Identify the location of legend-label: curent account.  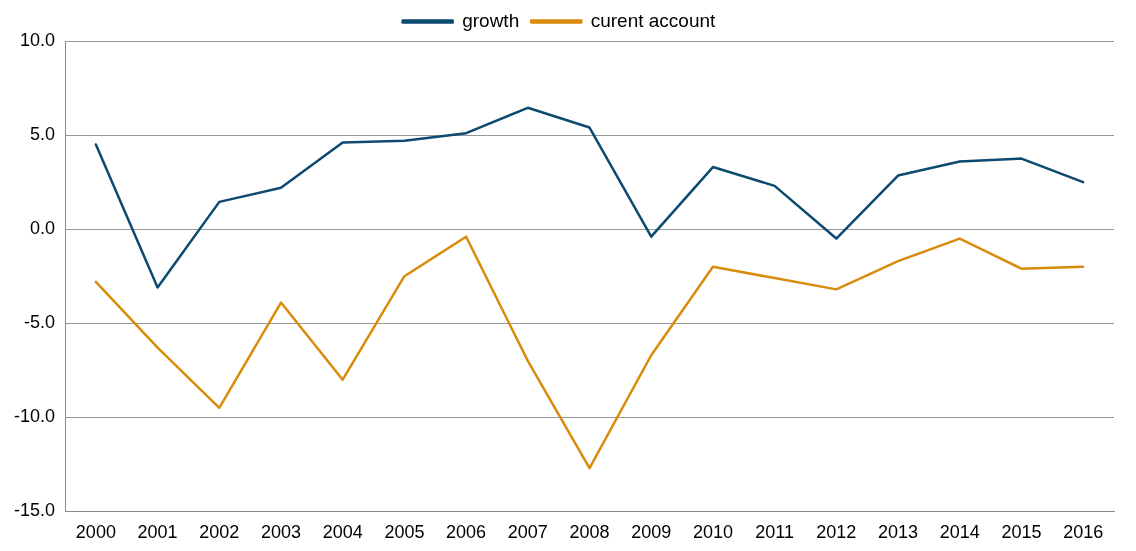
(653, 20).